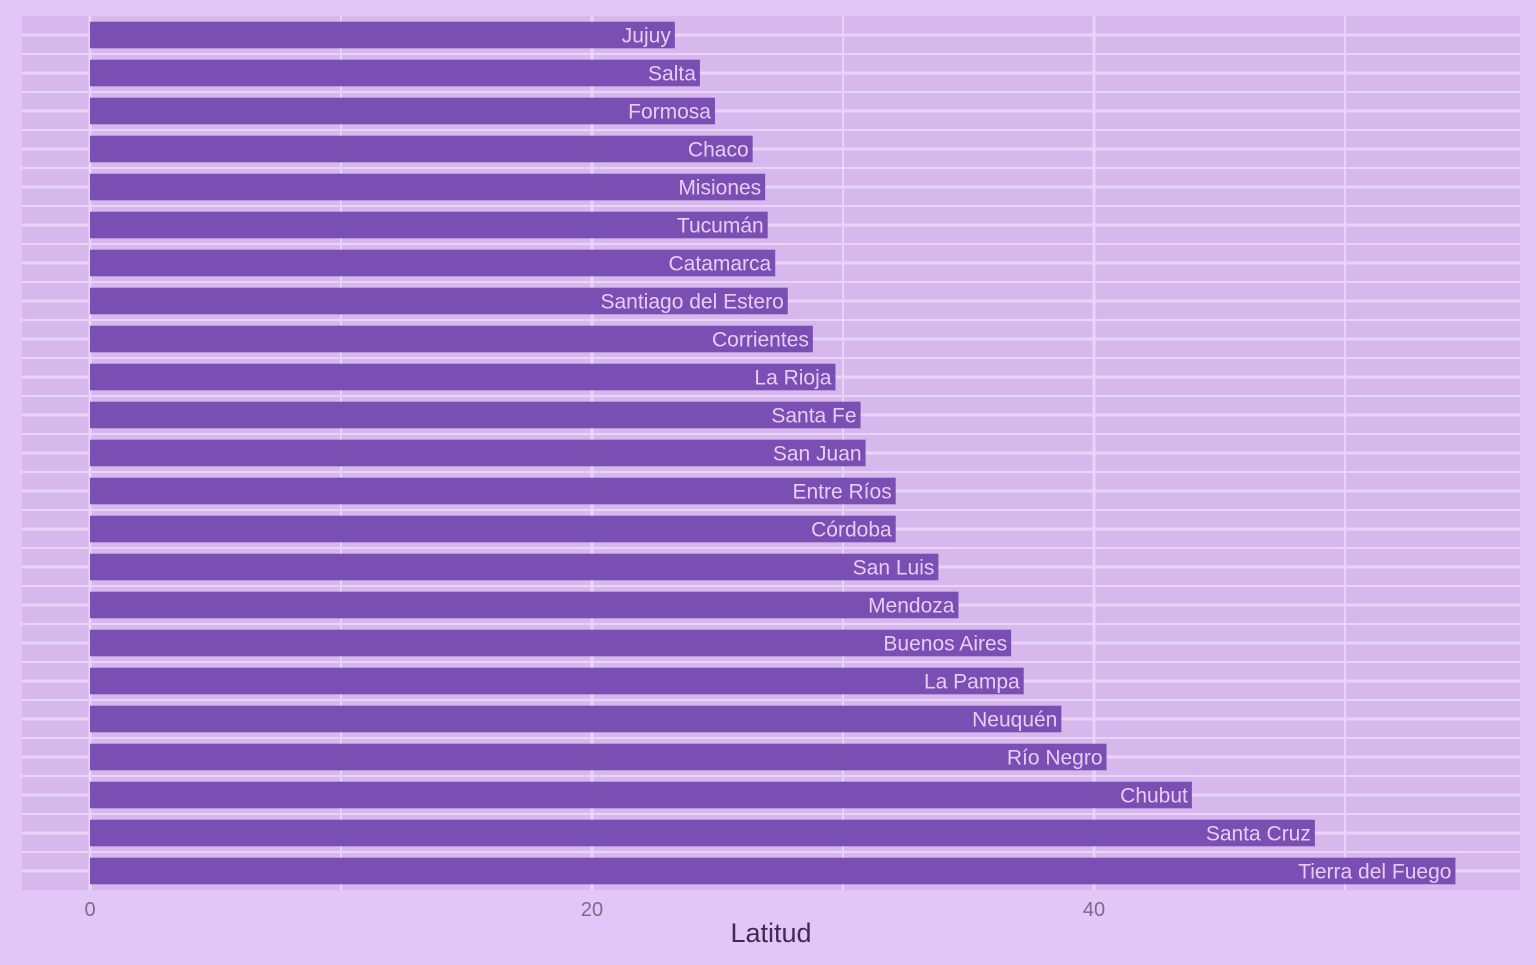  Describe the element at coordinates (817, 454) in the screenshot. I see `bar-label: San Juan` at that location.